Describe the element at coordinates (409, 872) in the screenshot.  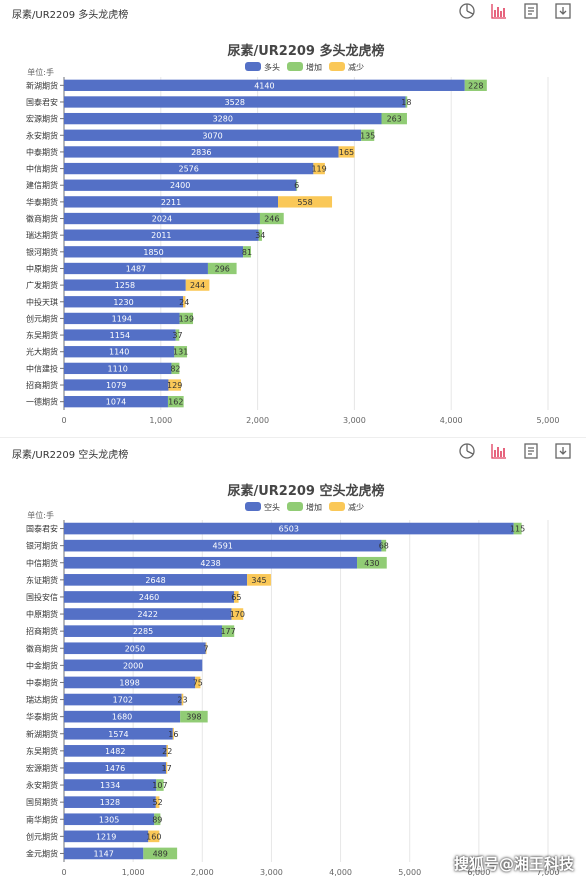
I see `x-tick-label: 5,000` at that location.